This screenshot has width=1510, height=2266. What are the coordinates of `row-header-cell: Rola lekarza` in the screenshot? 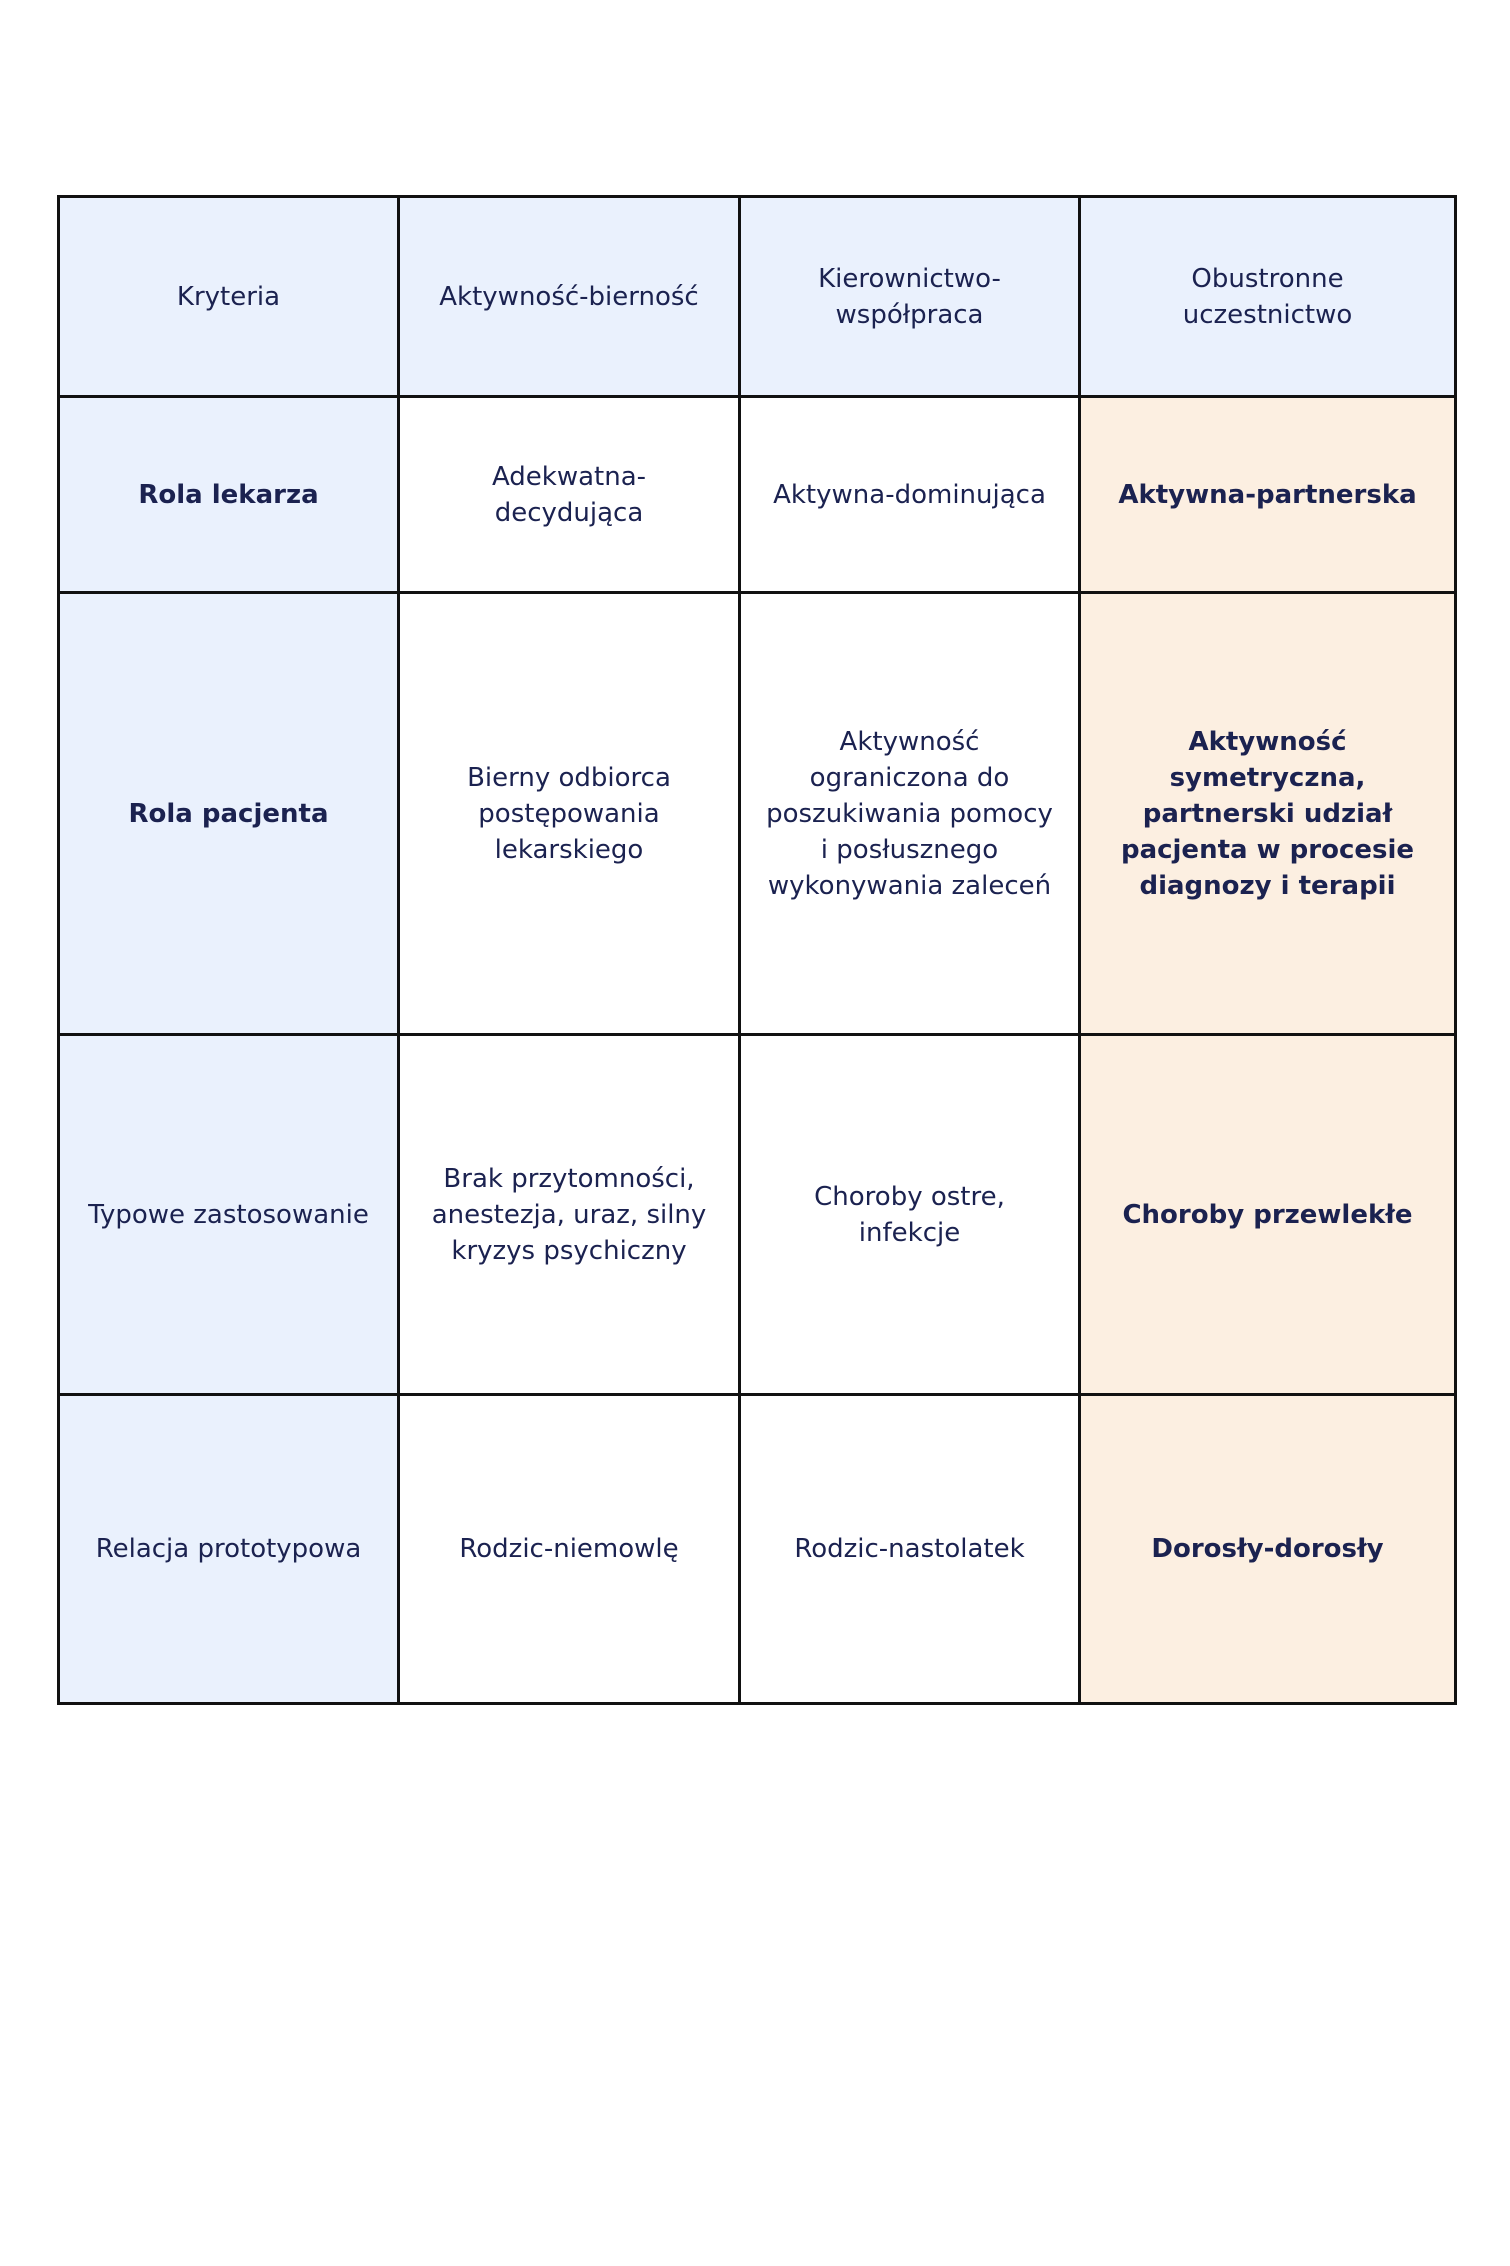 It's located at (228, 494).